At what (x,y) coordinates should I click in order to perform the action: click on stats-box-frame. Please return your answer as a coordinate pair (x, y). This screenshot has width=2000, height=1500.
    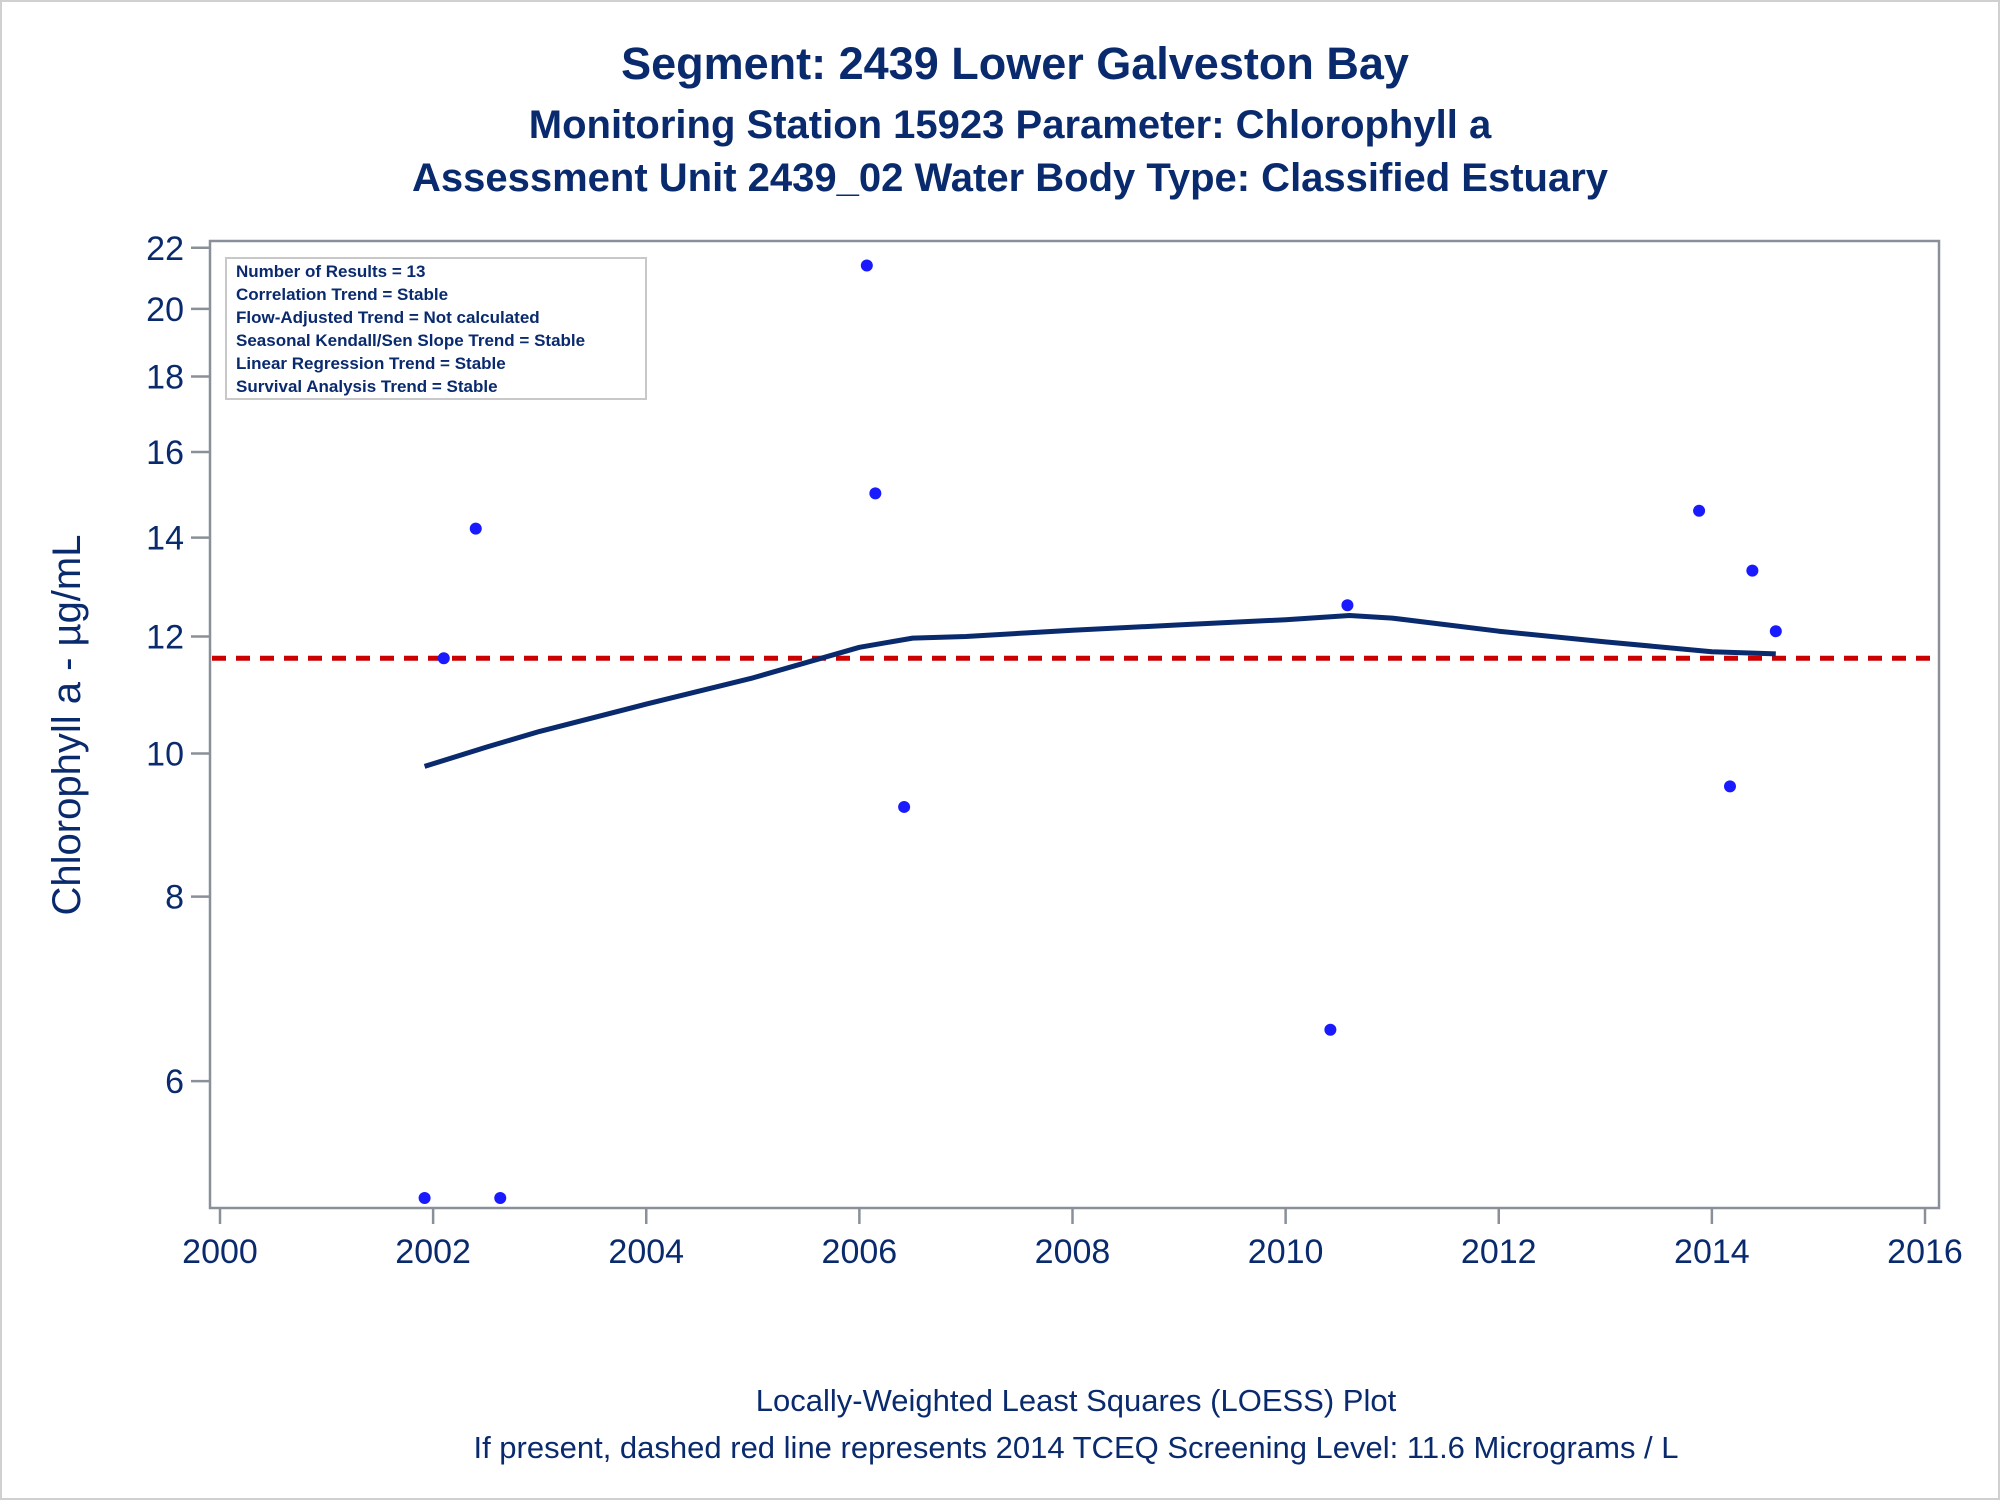
    Looking at the image, I should click on (436, 328).